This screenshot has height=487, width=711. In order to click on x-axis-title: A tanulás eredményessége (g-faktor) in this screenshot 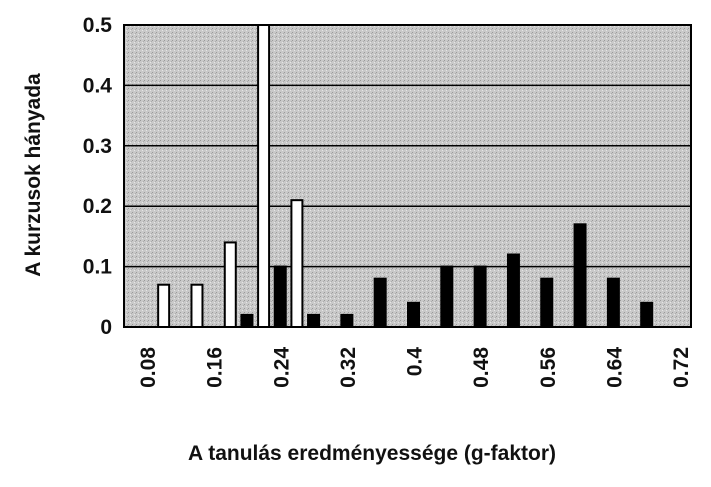, I will do `click(372, 453)`.